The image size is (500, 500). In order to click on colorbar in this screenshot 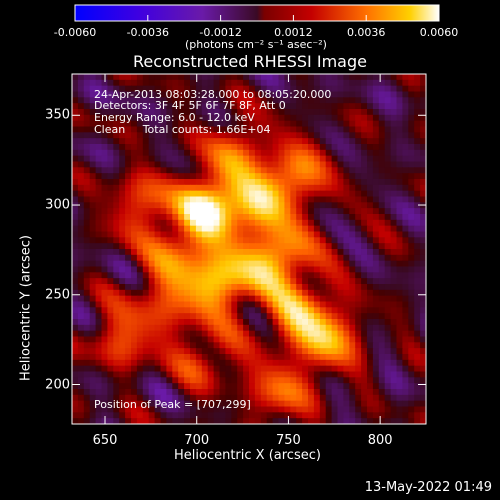, I will do `click(257, 13)`.